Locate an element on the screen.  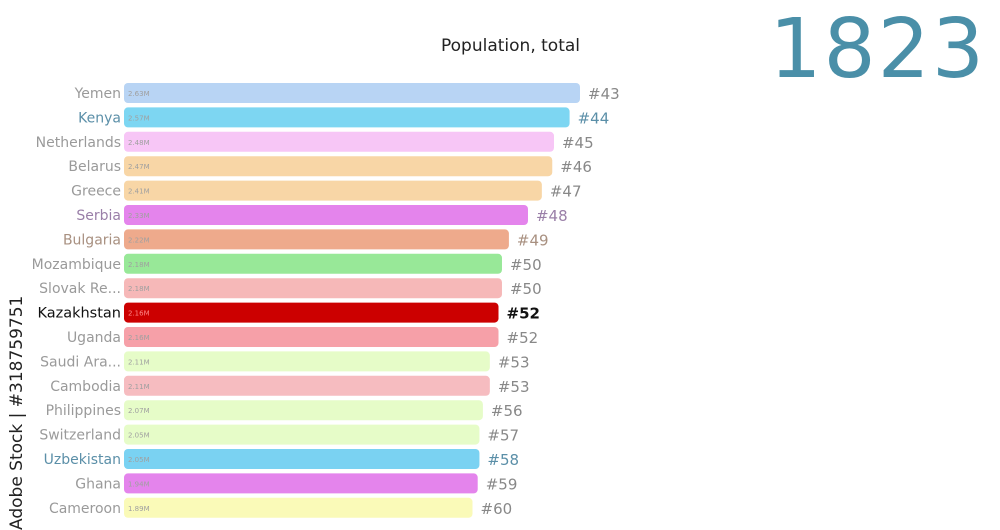
bar-mozambique is located at coordinates (313, 263).